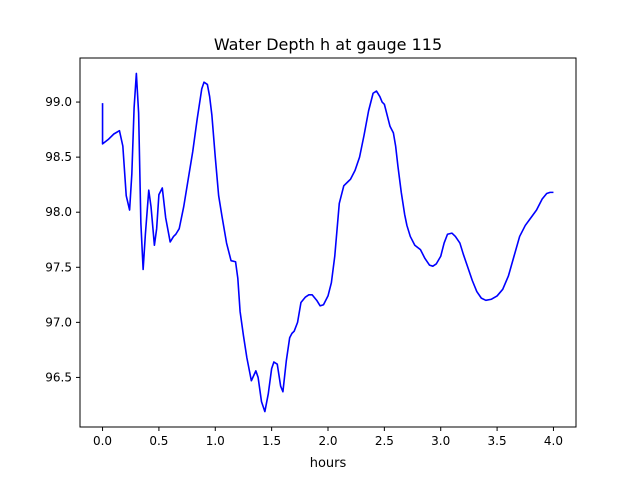 This screenshot has width=640, height=484. I want to click on y-tick-label: 96.5, so click(58, 377).